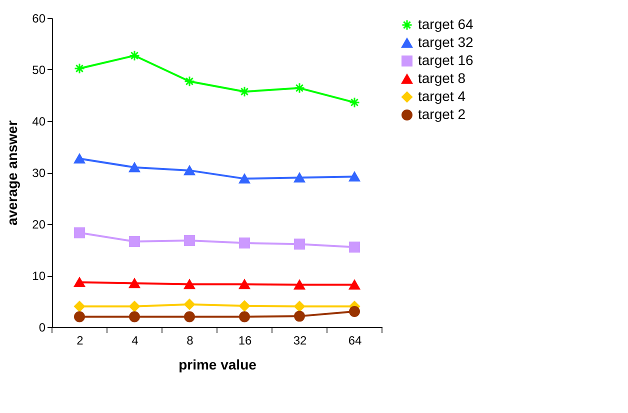  Describe the element at coordinates (12, 173) in the screenshot. I see `y-axis-title: average answer` at that location.